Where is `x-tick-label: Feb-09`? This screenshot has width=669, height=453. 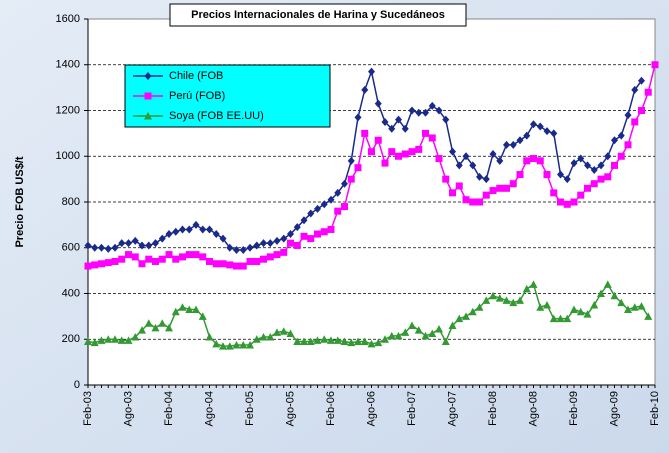
x-tick-label: Feb-09 is located at coordinates (574, 408).